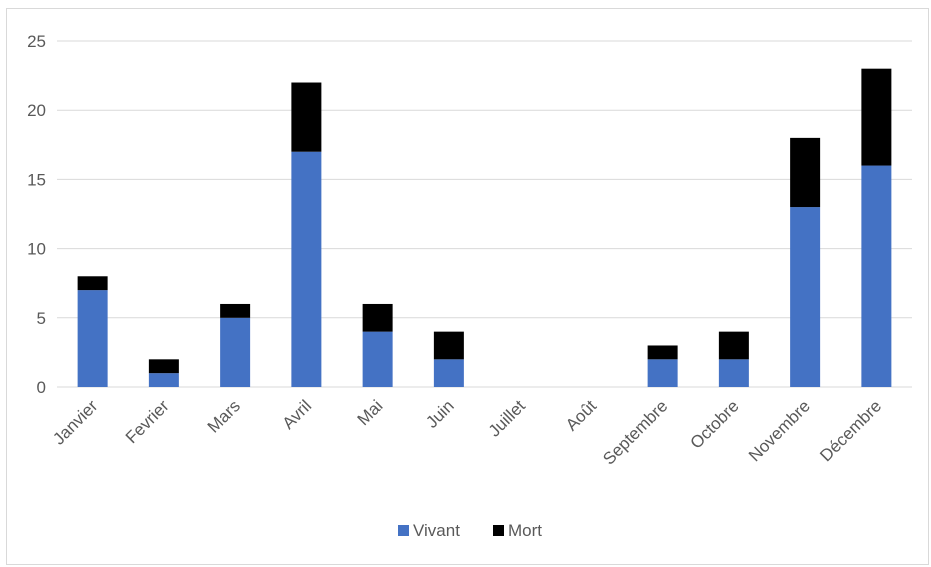  What do you see at coordinates (36, 110) in the screenshot?
I see `y-tick-label: 20` at bounding box center [36, 110].